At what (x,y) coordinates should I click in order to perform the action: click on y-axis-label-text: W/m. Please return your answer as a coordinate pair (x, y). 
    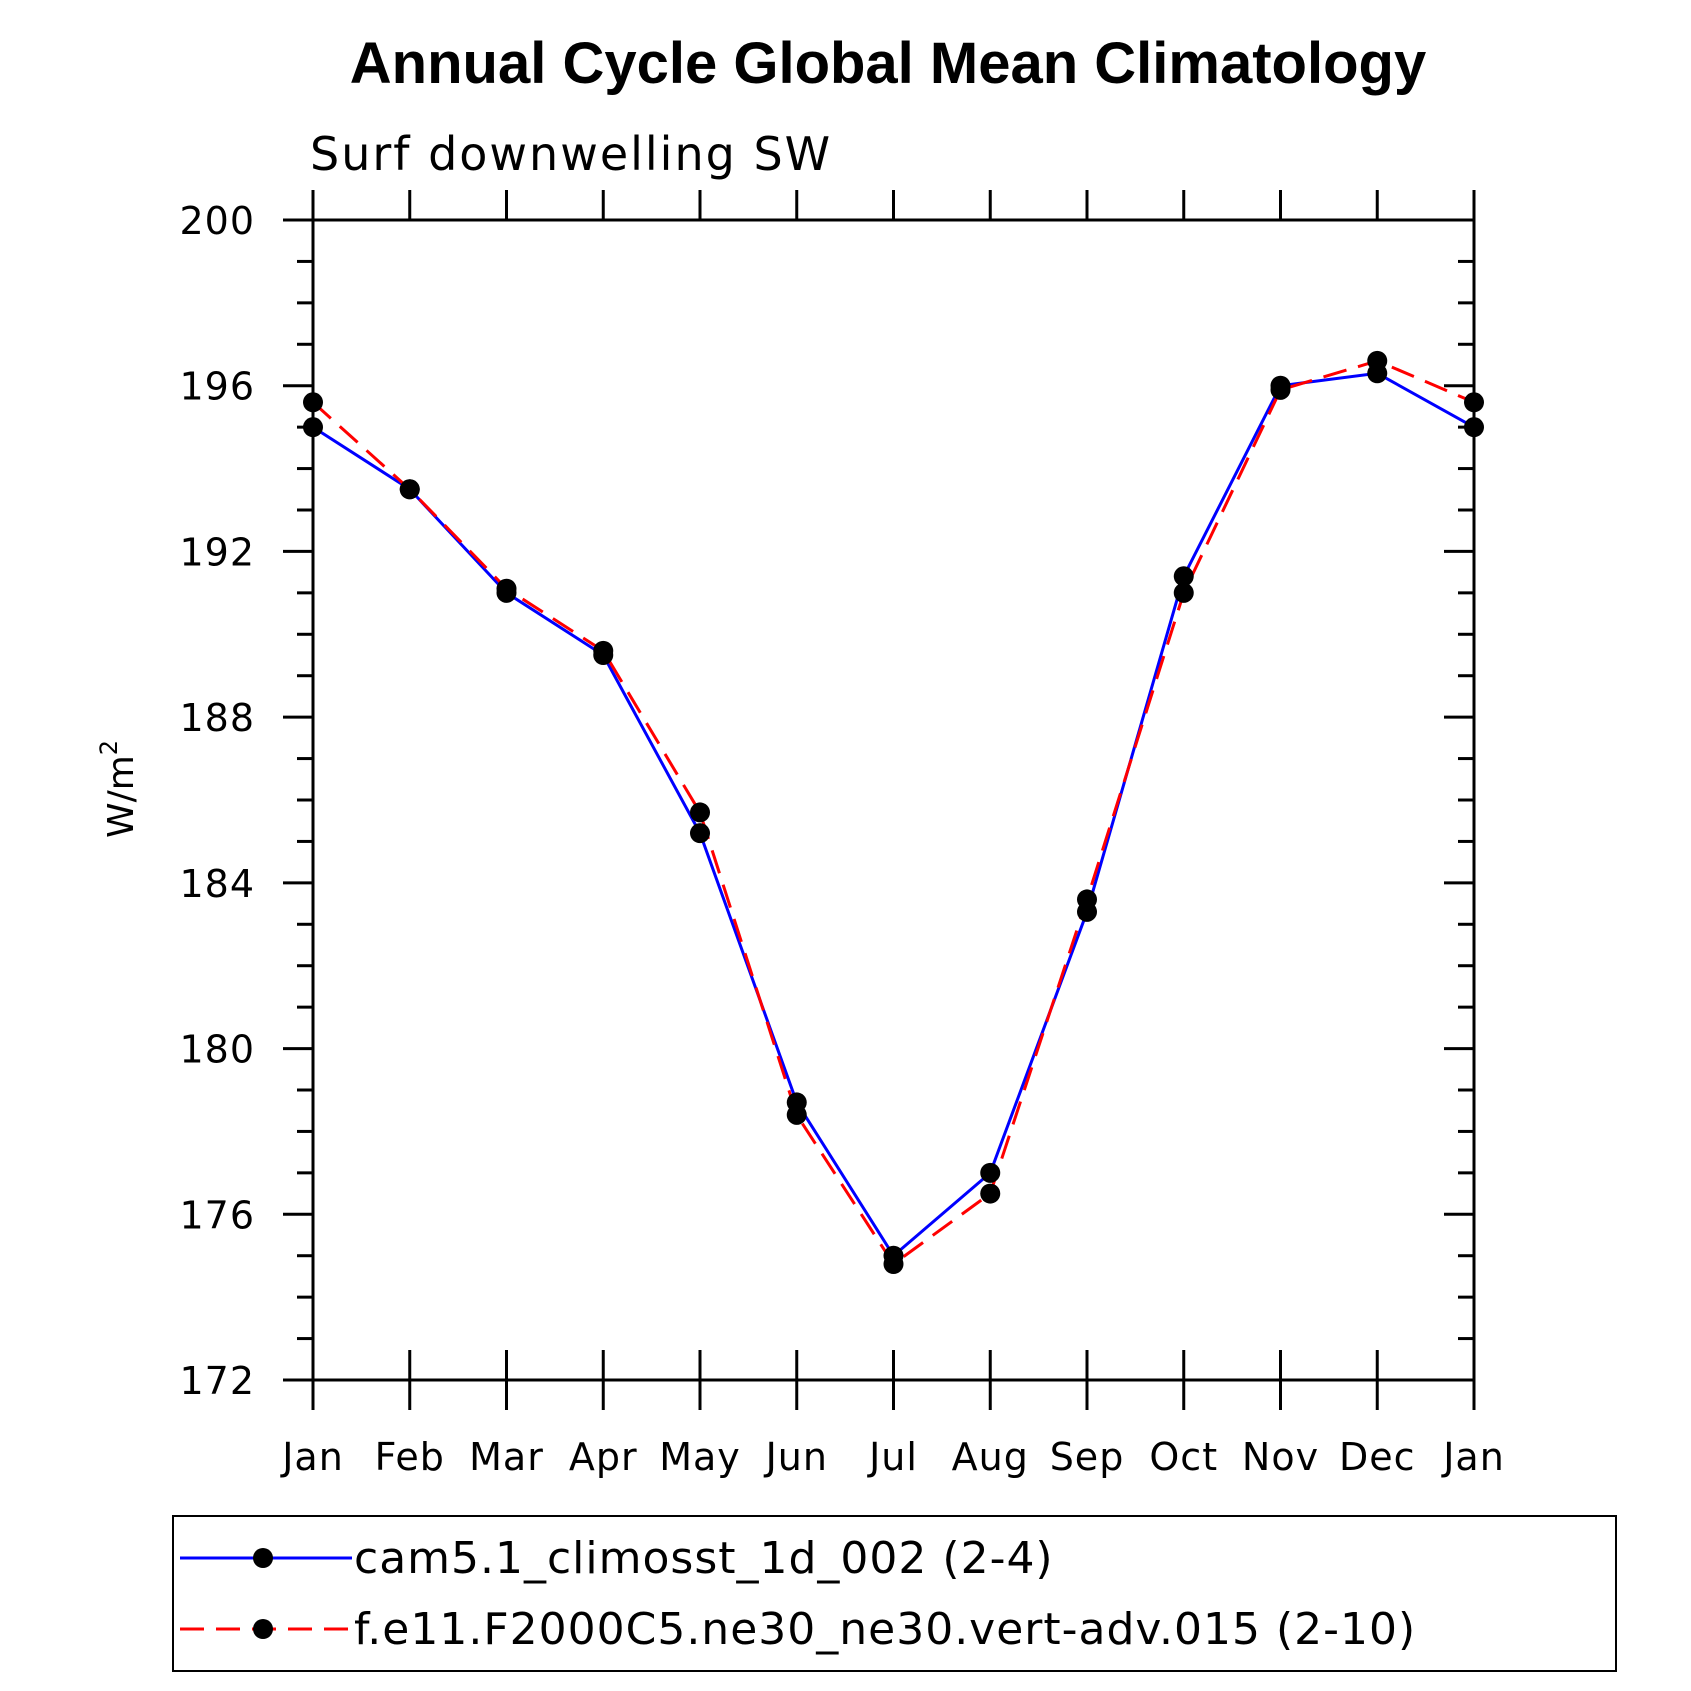
    Looking at the image, I should click on (121, 796).